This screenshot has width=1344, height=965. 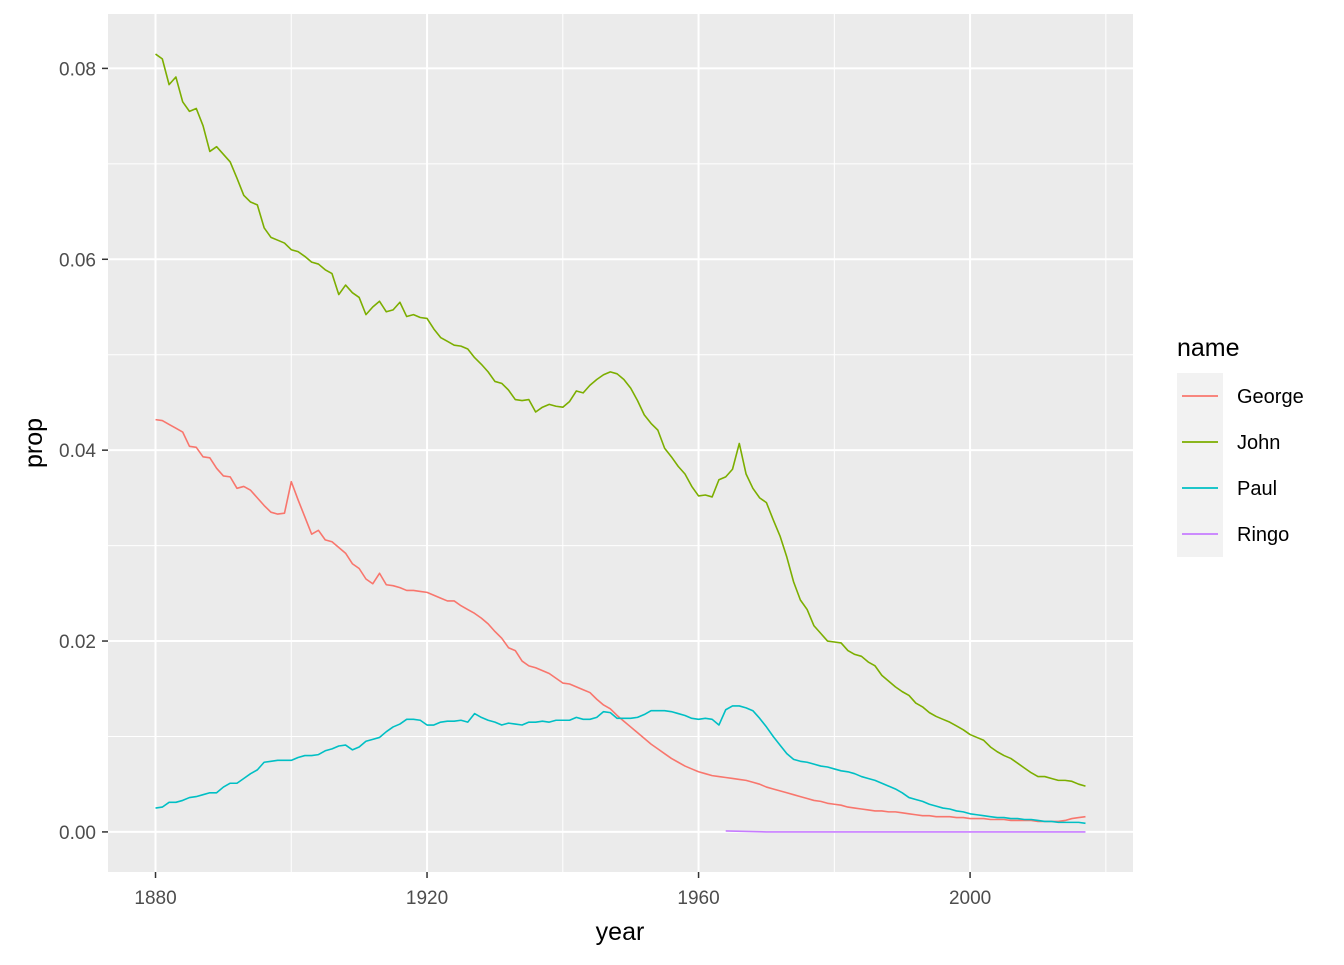 I want to click on y-axis-title: prop, so click(x=34, y=443).